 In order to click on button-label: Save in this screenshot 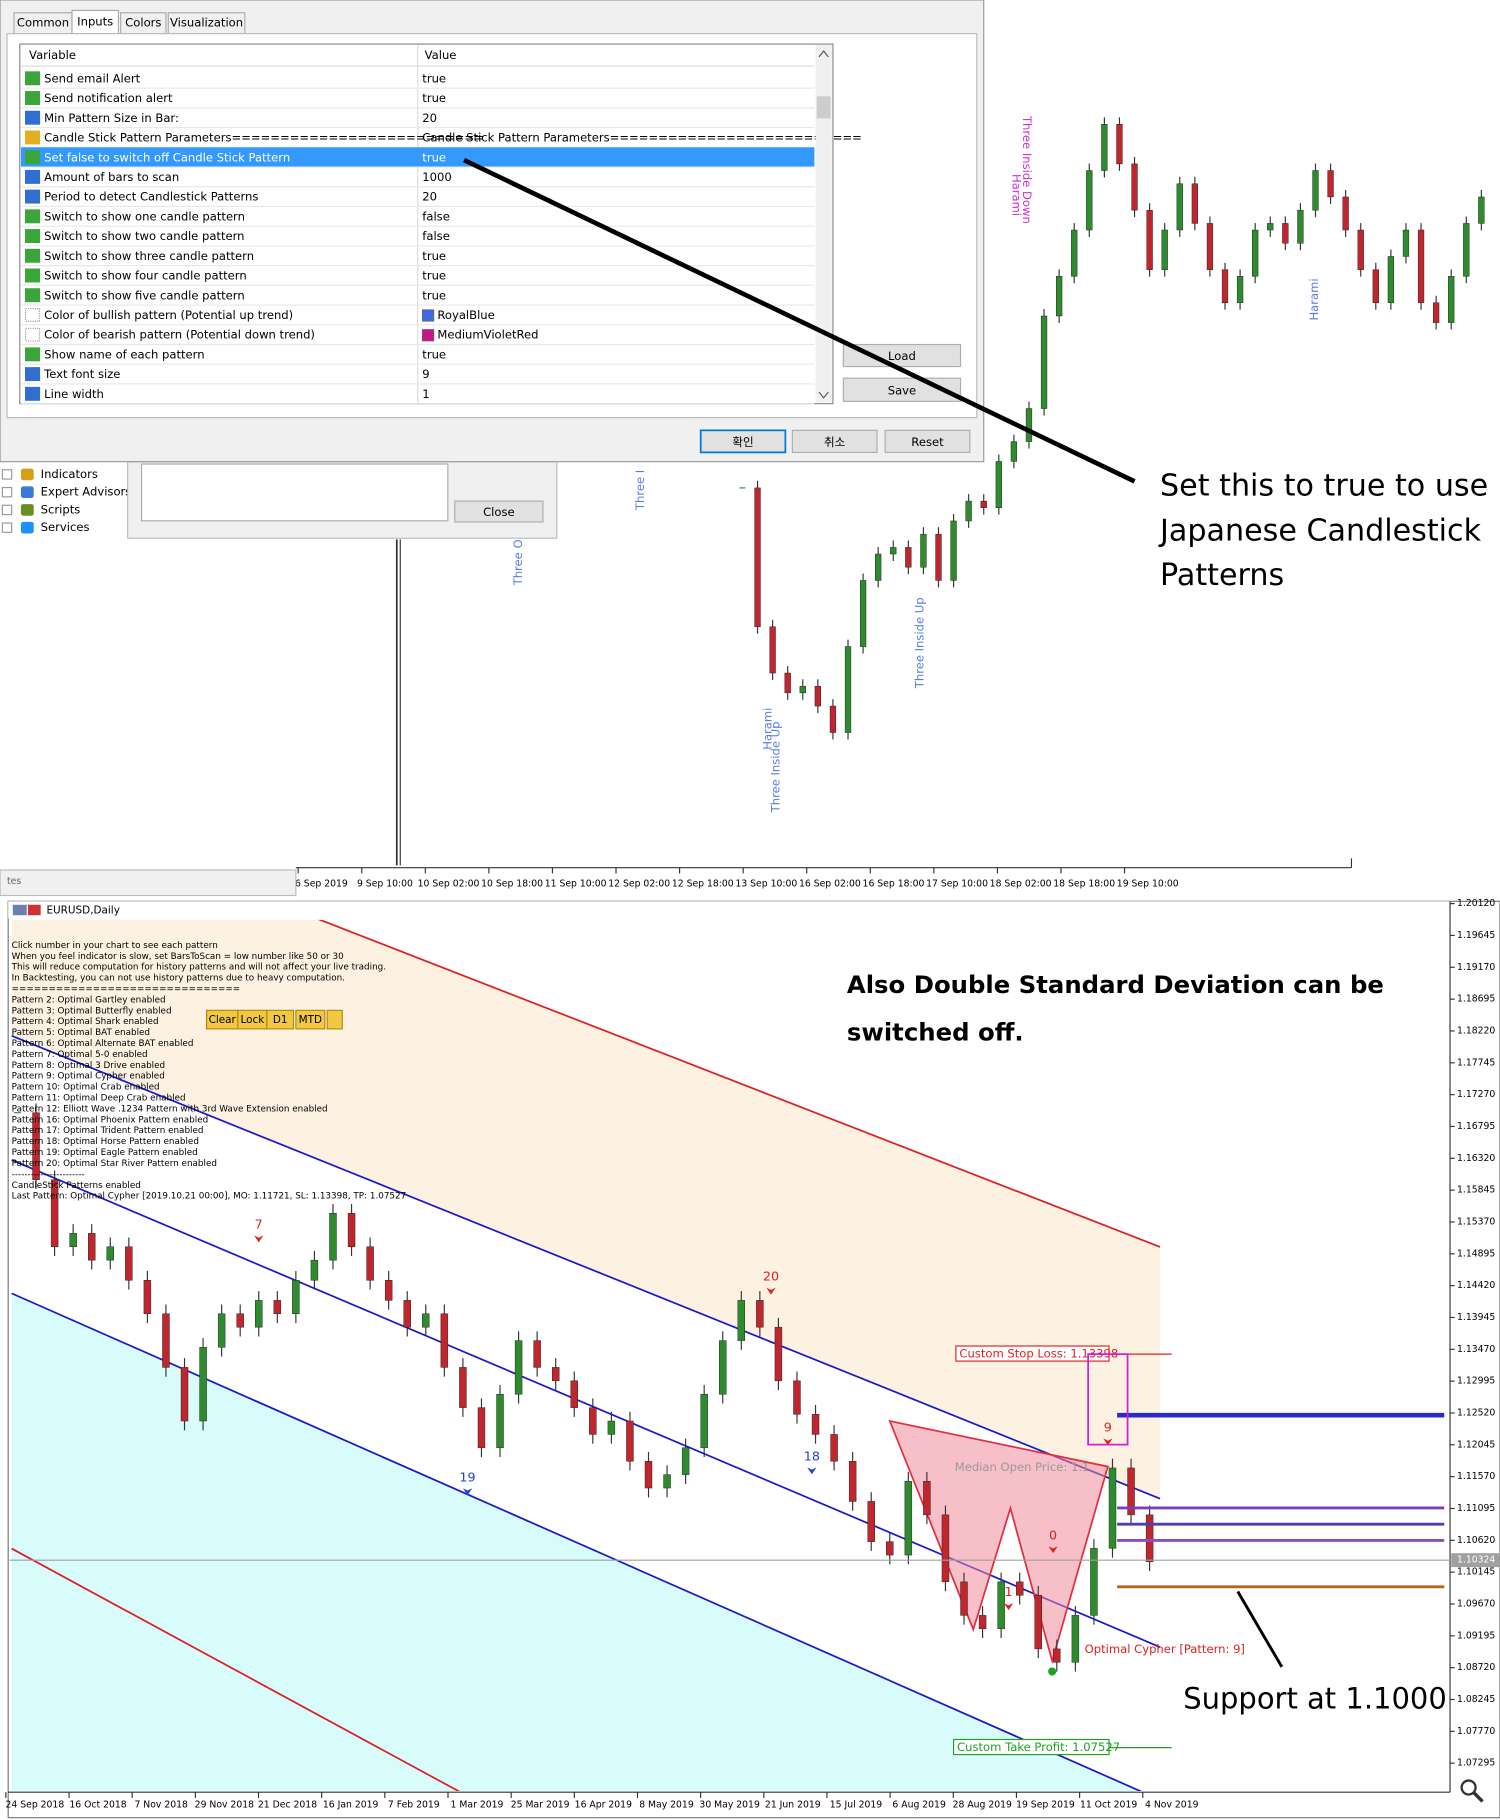, I will do `click(902, 390)`.